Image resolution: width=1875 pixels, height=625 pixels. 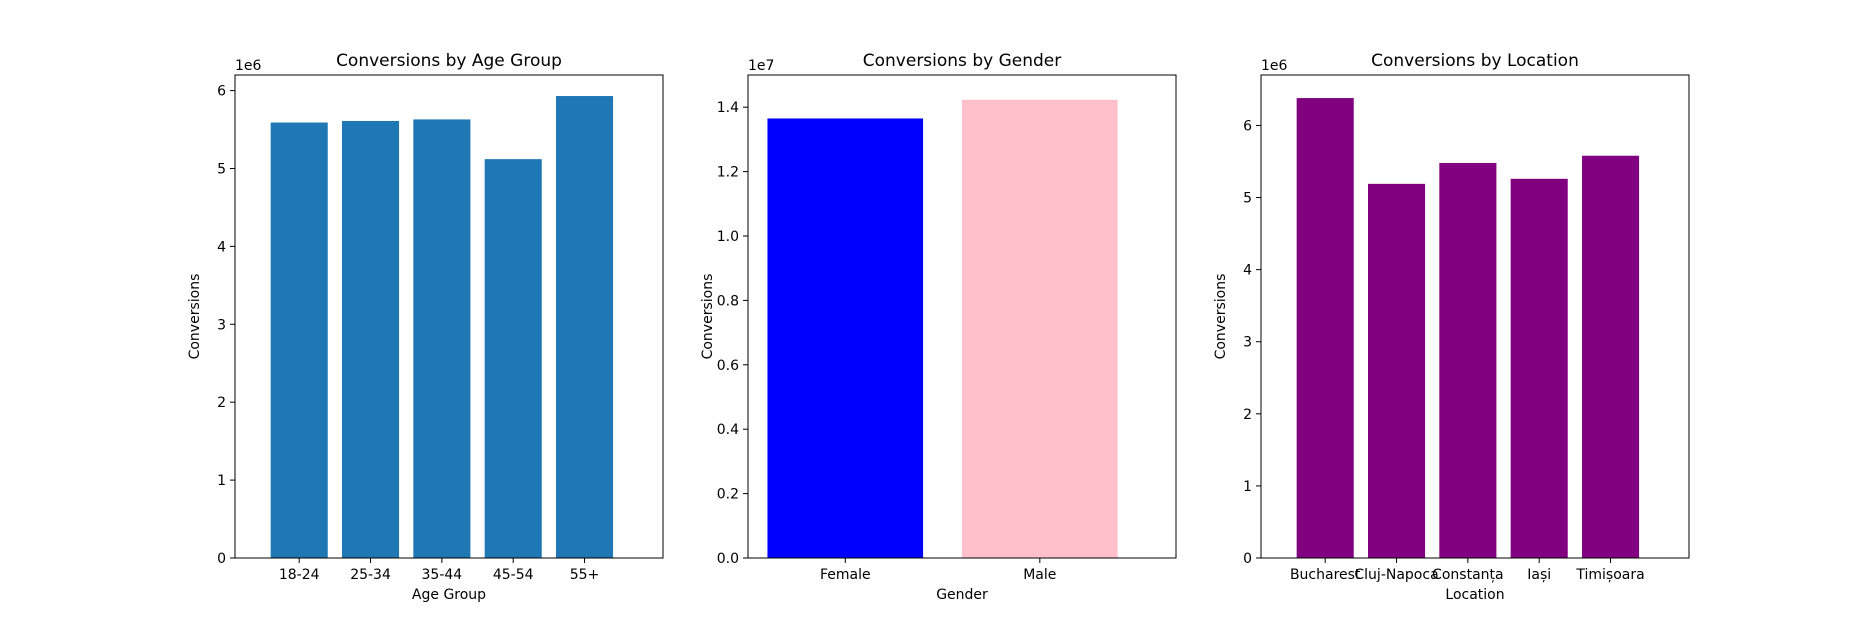 What do you see at coordinates (1474, 595) in the screenshot?
I see `x-axis-label: Location` at bounding box center [1474, 595].